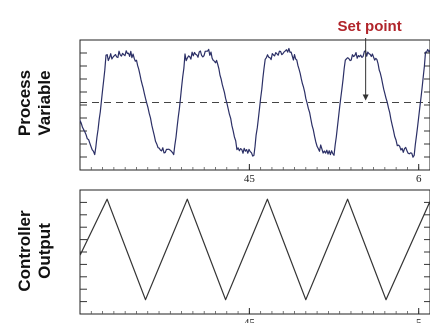 Image resolution: width=430 pixels, height=323 pixels. I want to click on co-ylabel-line2: Output, so click(44, 251).